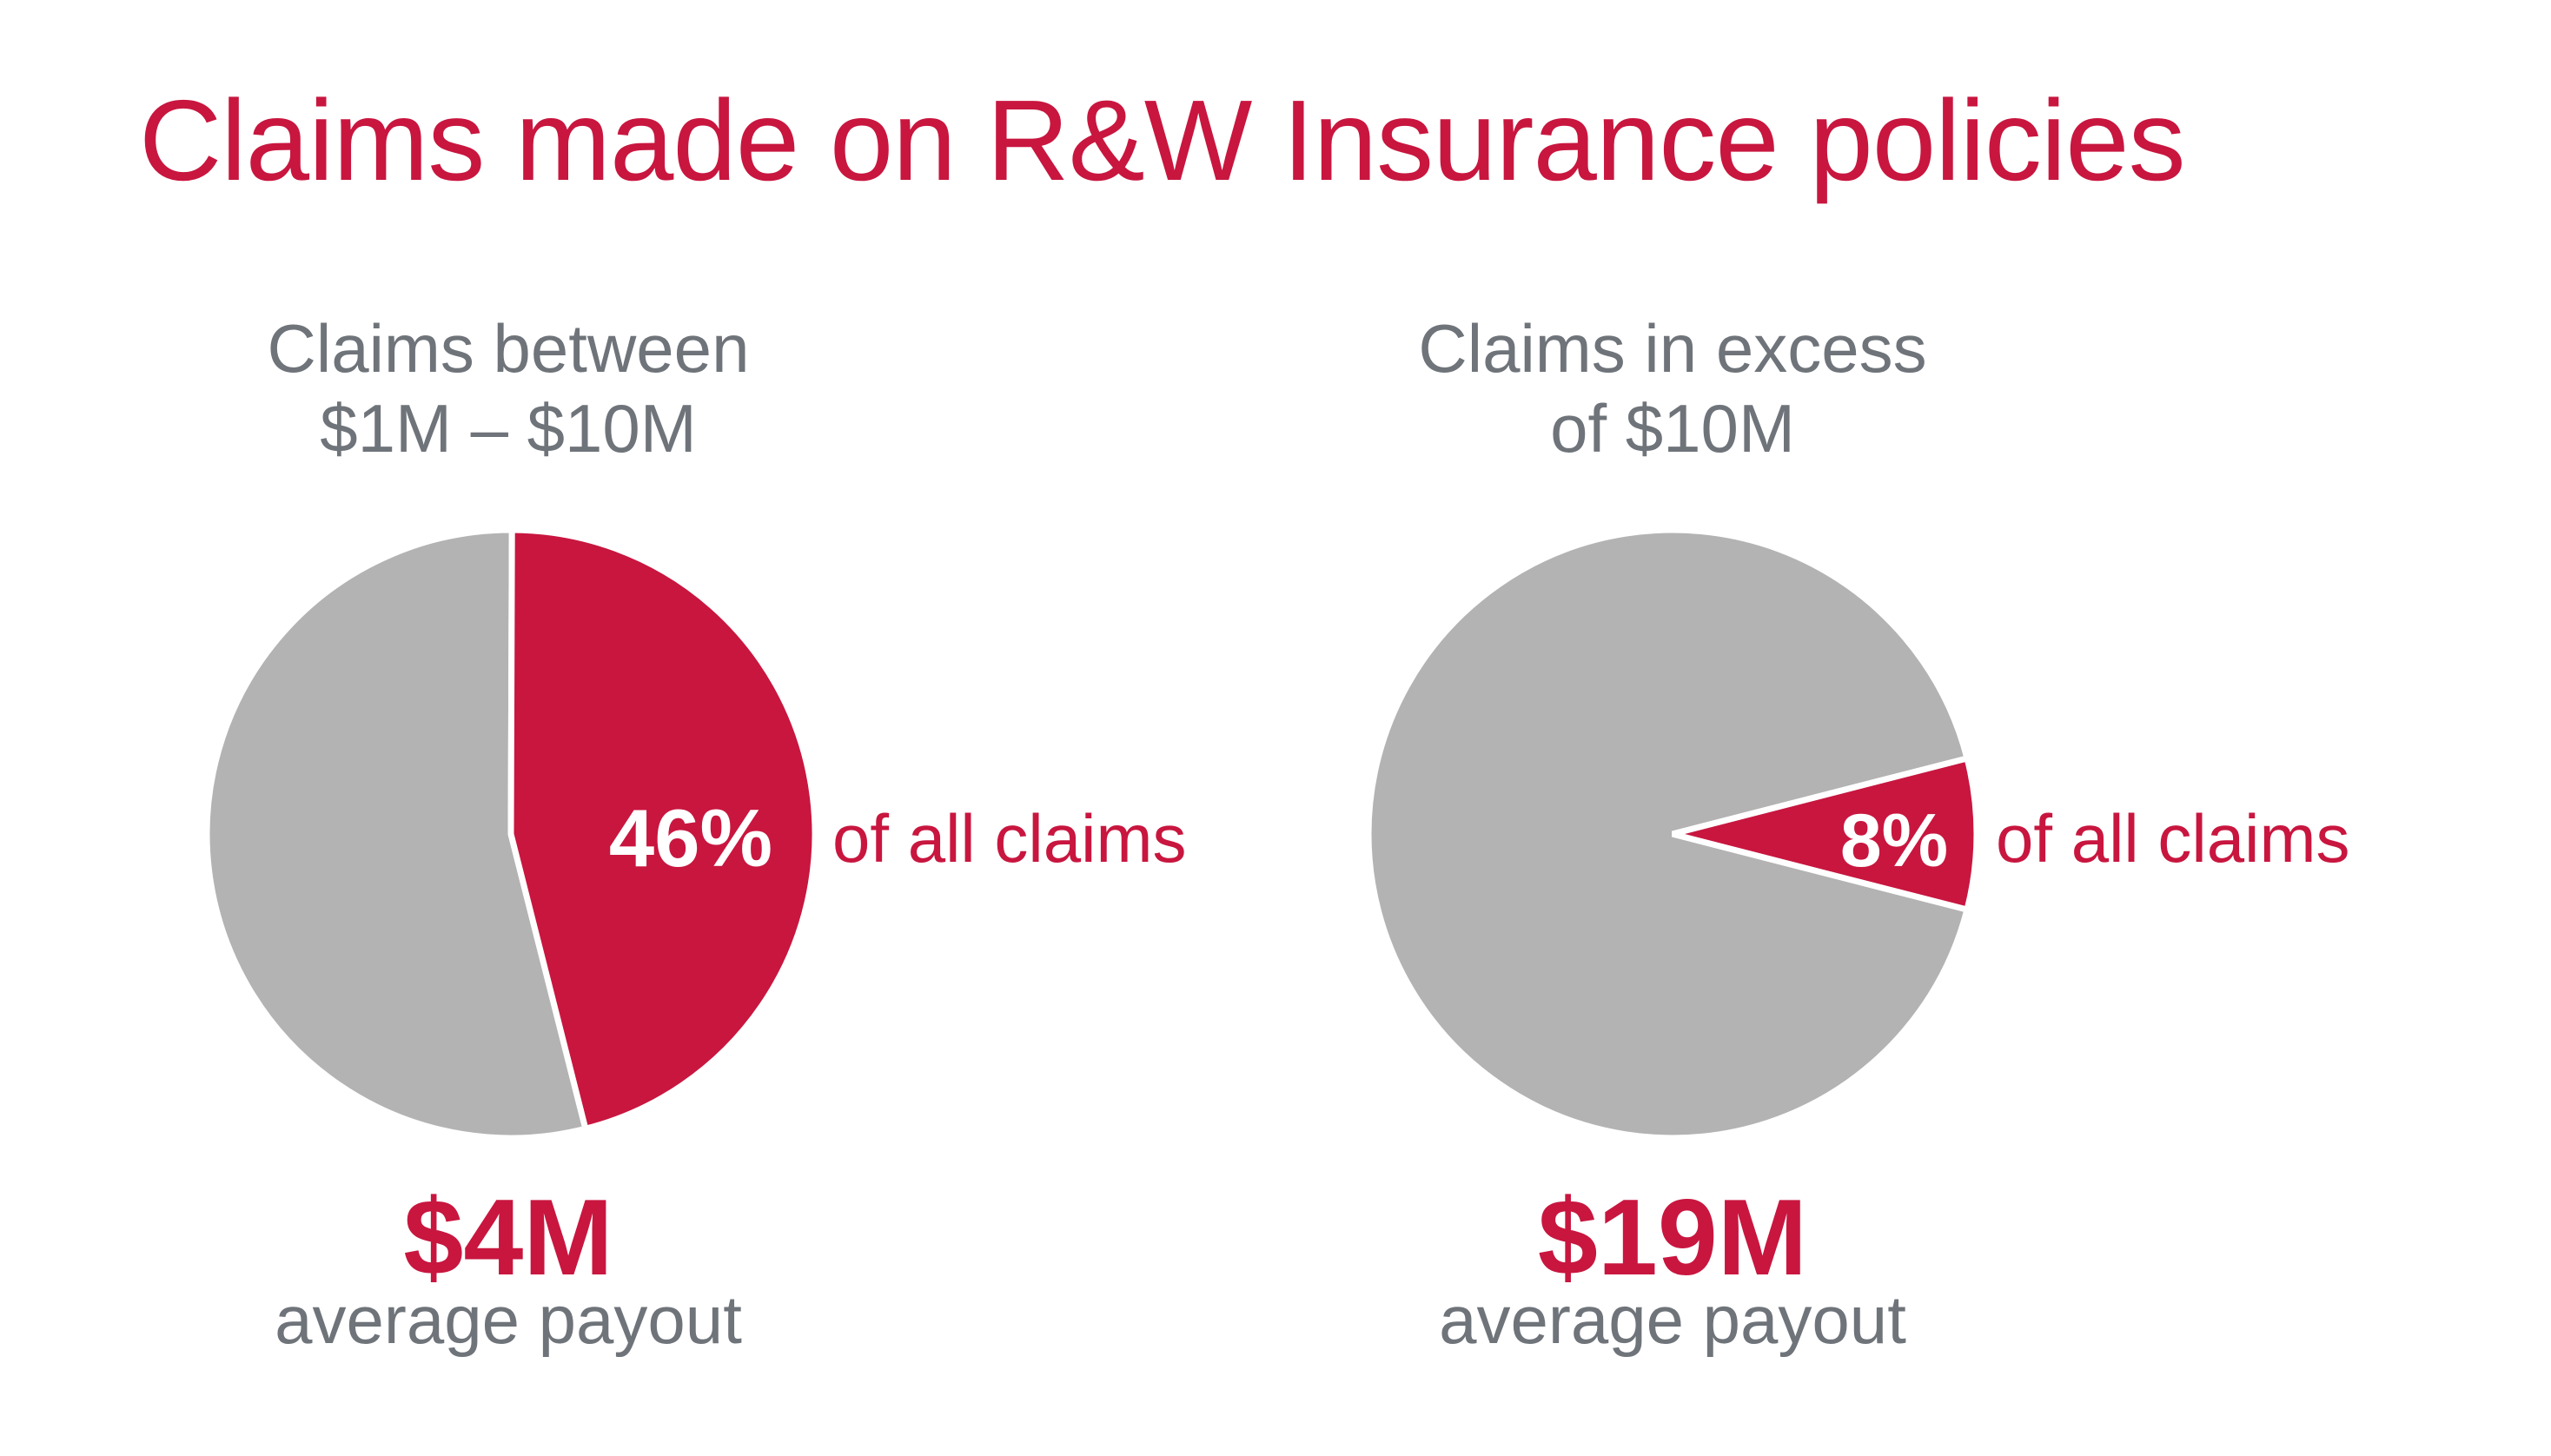 This screenshot has width=2551, height=1456. Describe the element at coordinates (2173, 838) in the screenshot. I see `right-share-suffix: of all claims` at that location.